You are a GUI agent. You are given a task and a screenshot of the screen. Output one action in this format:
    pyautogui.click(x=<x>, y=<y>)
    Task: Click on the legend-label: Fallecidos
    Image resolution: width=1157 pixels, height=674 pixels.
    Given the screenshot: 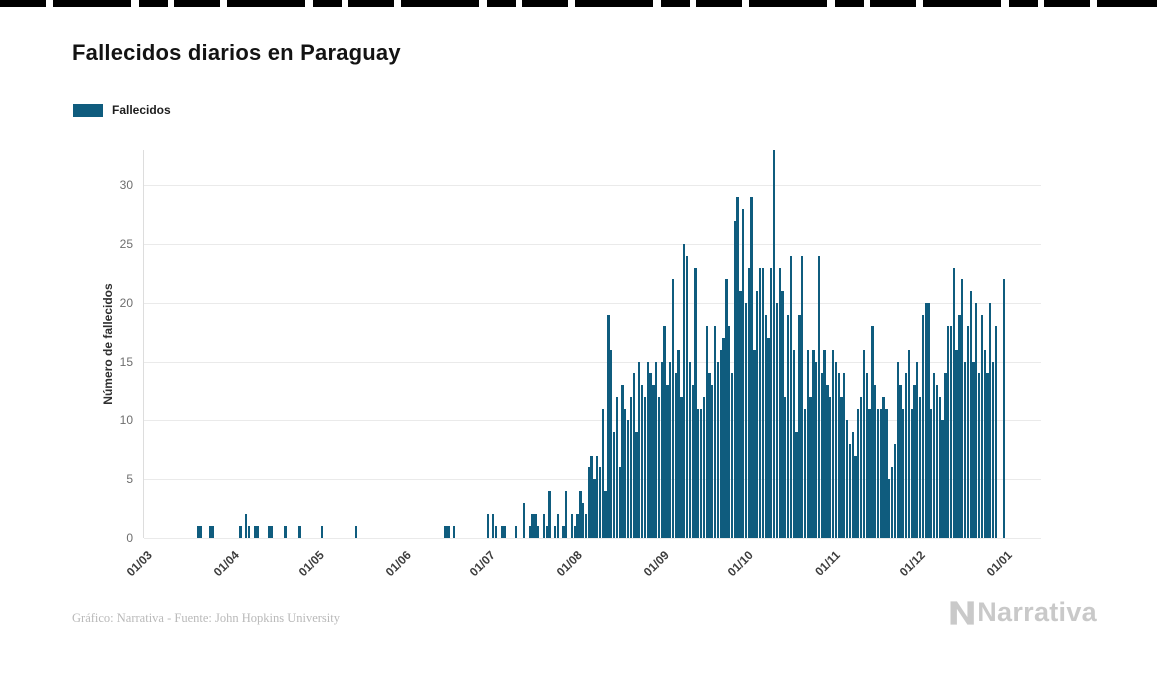 What is the action you would take?
    pyautogui.click(x=141, y=110)
    